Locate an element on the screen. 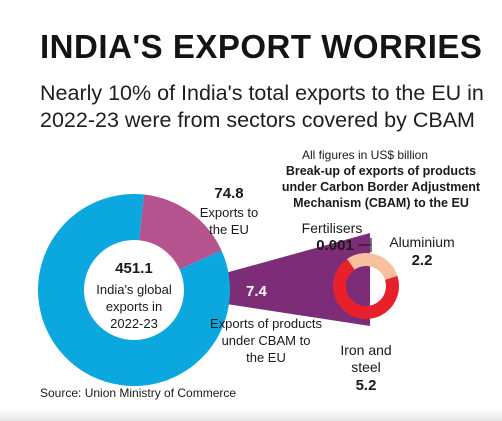  breakup-title-line-2: under Carbon Border Adjustment is located at coordinates (381, 187).